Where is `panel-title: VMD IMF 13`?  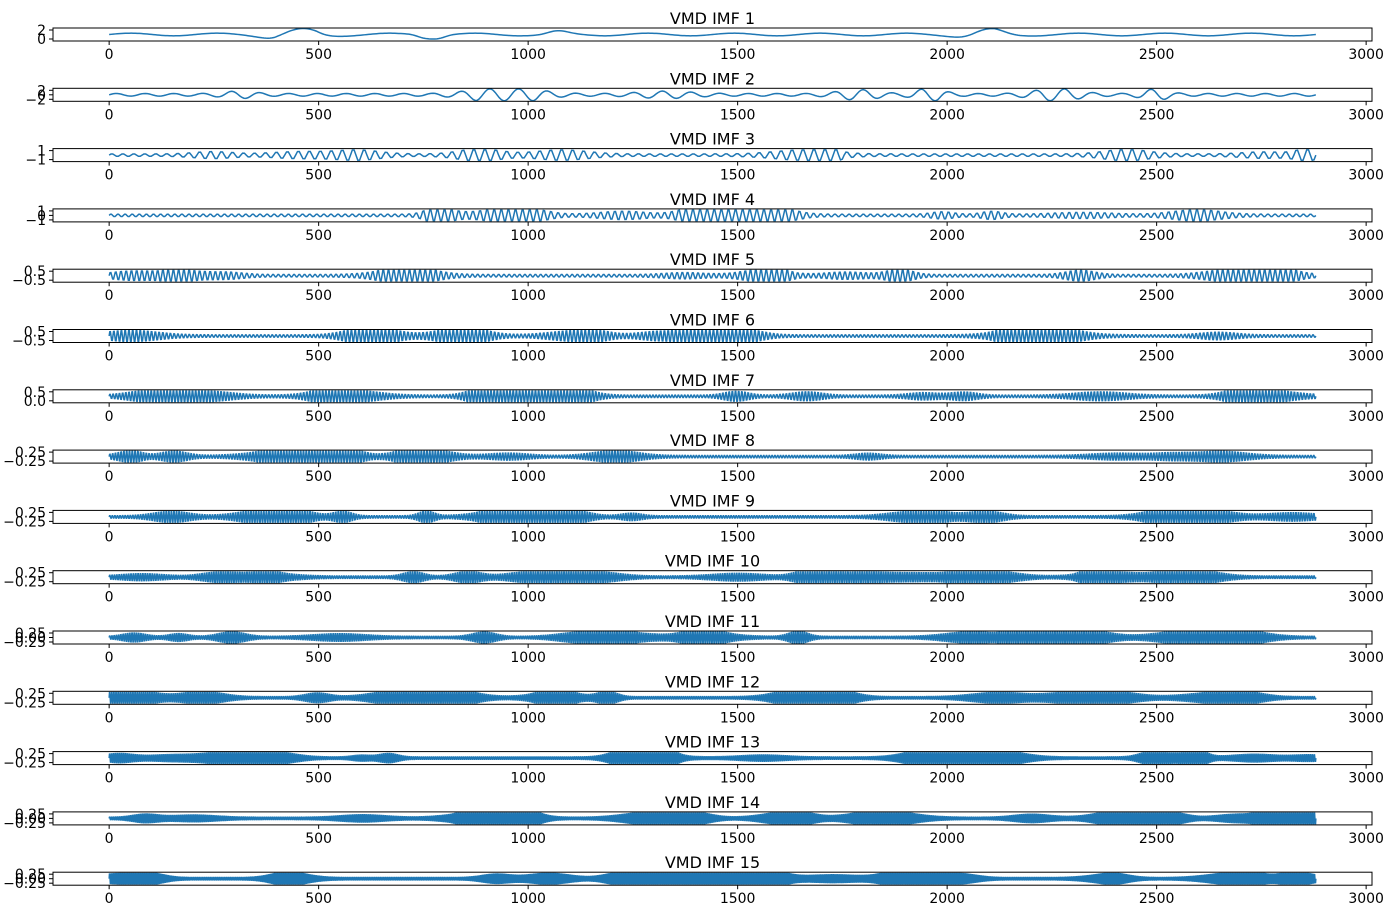
panel-title: VMD IMF 13 is located at coordinates (712, 742).